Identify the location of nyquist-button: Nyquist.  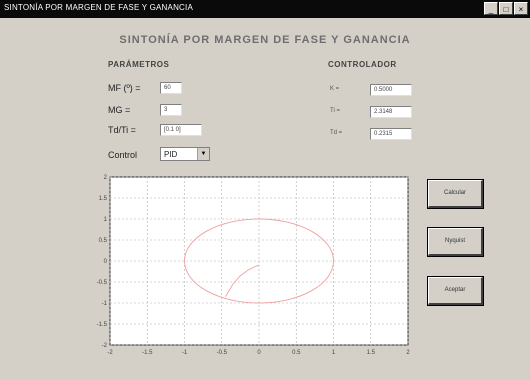
(455, 242).